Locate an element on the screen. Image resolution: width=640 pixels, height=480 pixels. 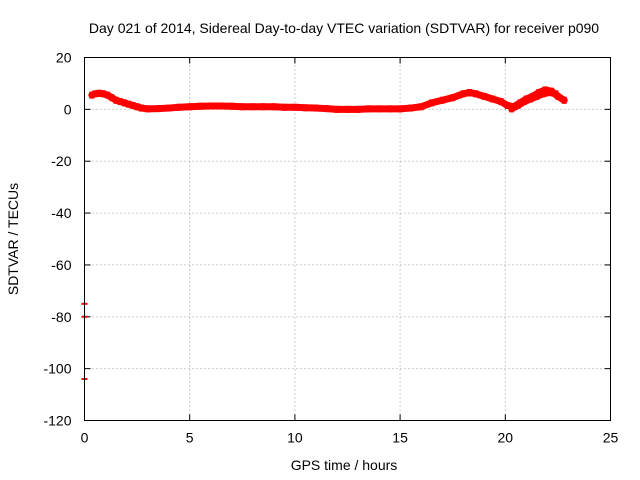
x-tick-label: 15 is located at coordinates (400, 438).